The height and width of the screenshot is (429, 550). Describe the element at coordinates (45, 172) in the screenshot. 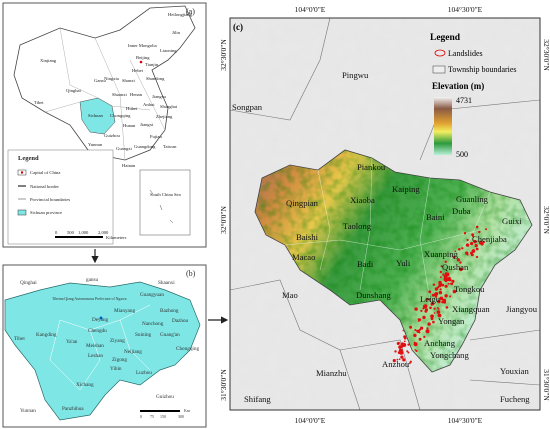

I see `legend-item: Capital of China` at that location.